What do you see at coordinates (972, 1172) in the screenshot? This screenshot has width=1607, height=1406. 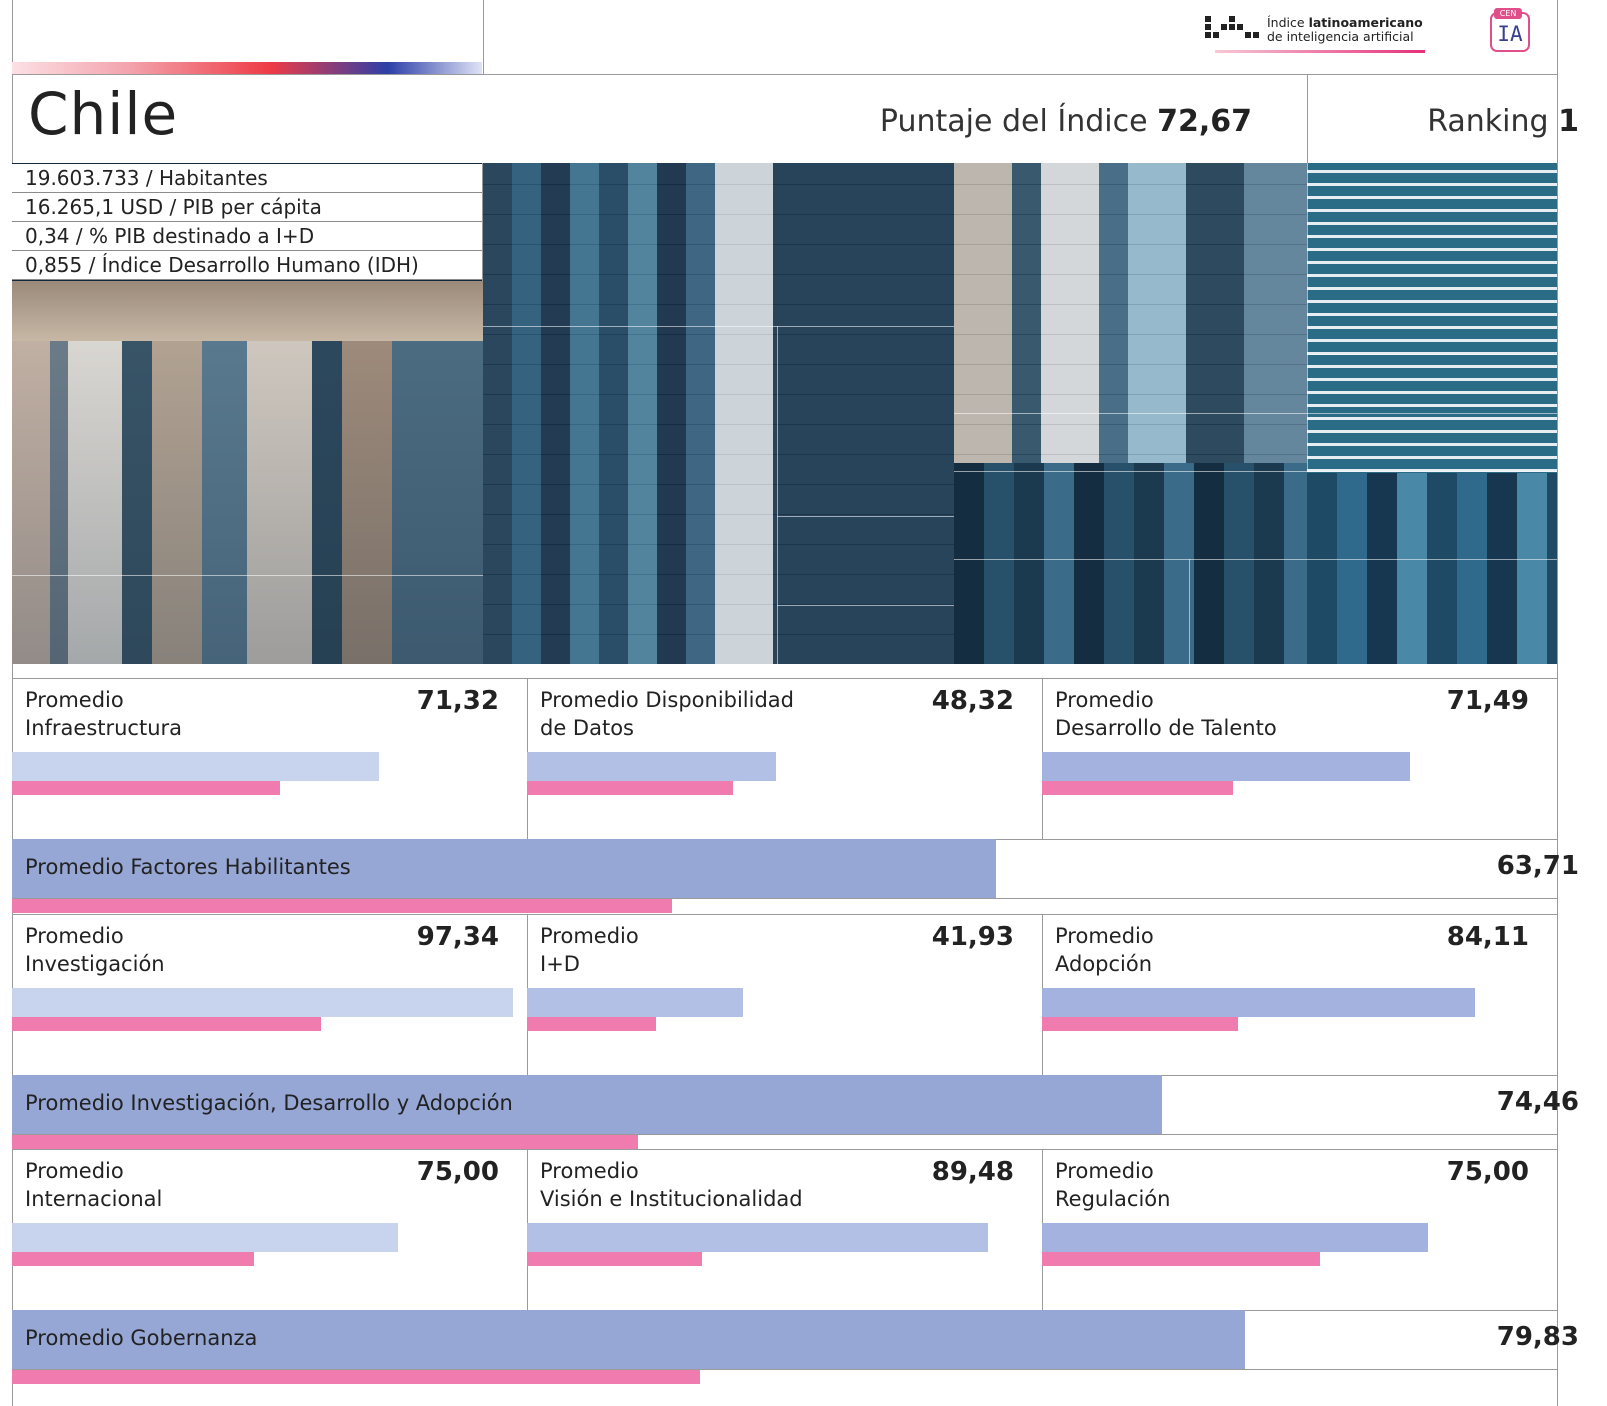 I see `metric-value: 89,48` at bounding box center [972, 1172].